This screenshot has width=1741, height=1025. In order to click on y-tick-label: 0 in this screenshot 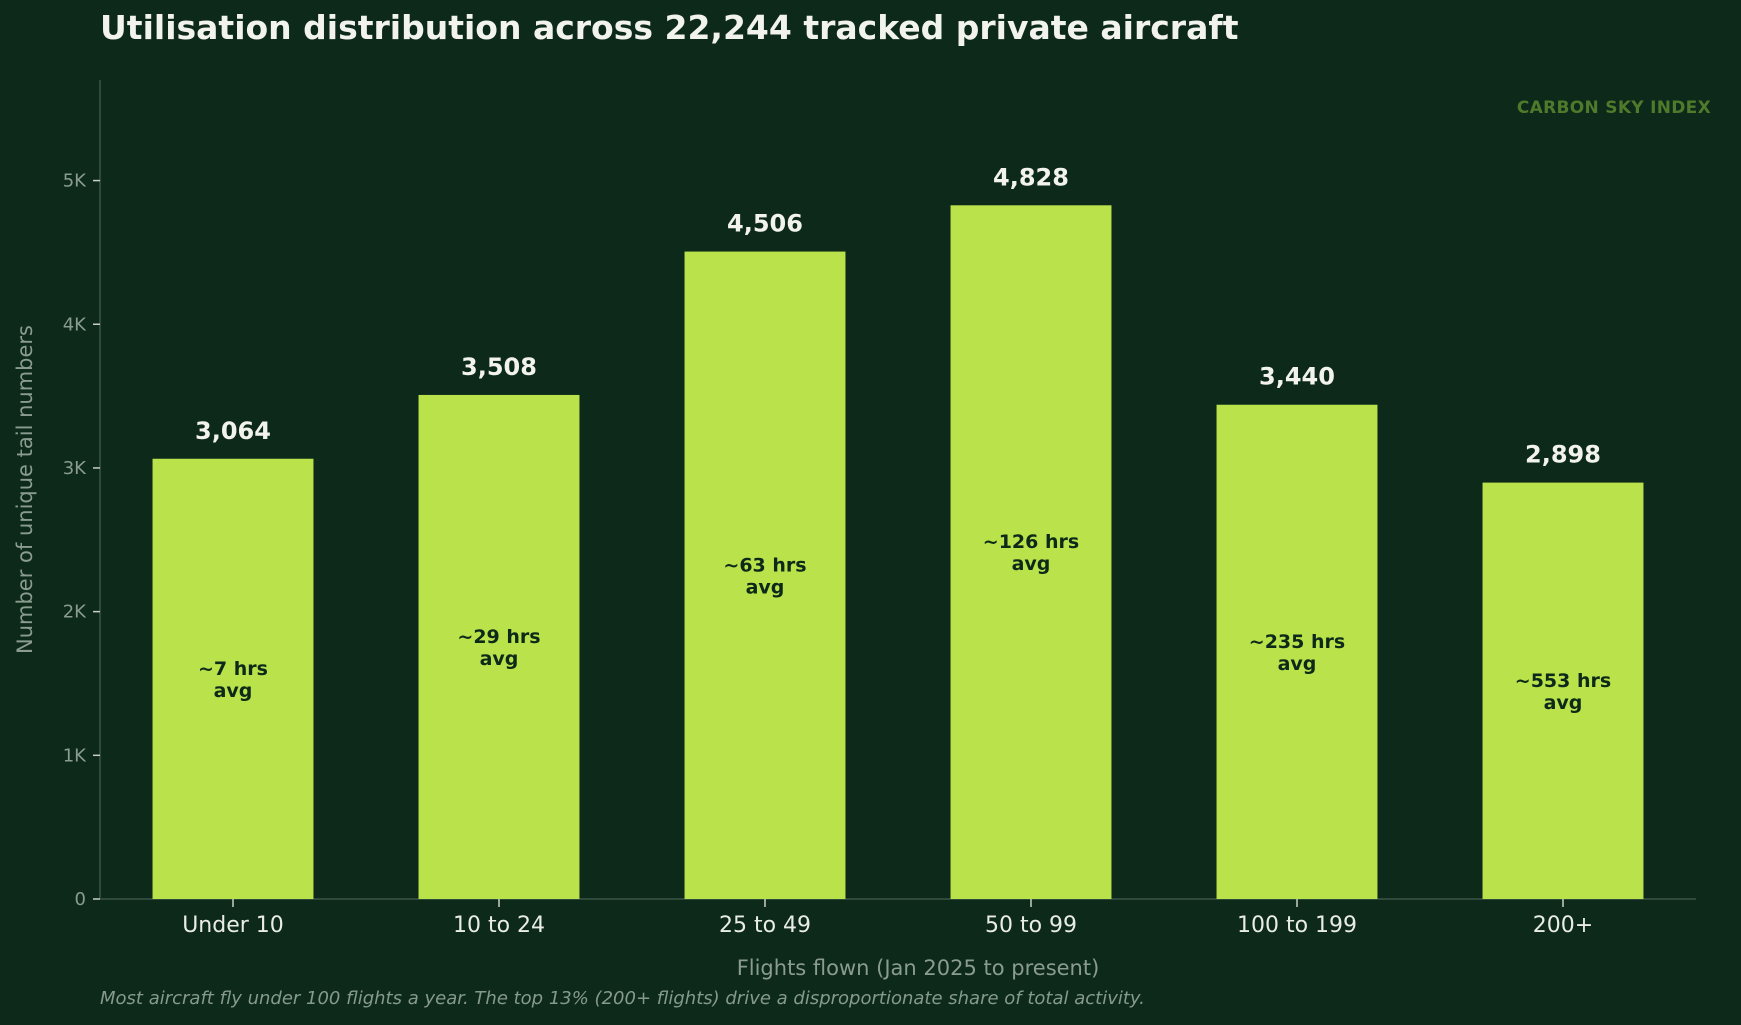, I will do `click(80, 899)`.